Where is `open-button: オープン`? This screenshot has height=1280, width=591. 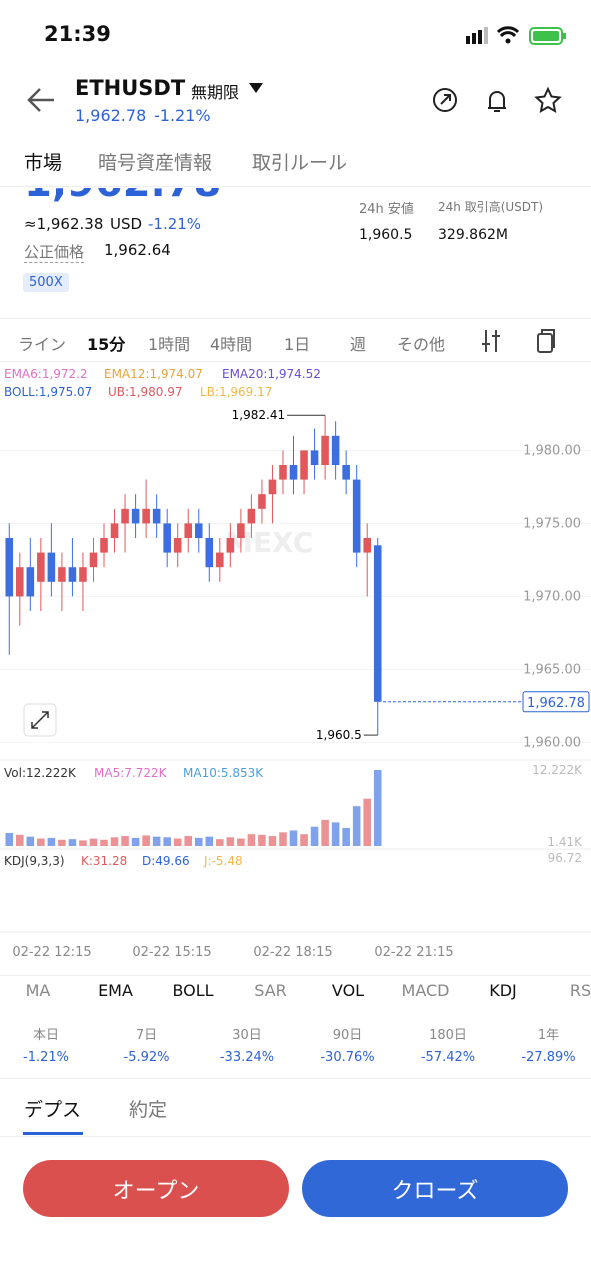 open-button: オープン is located at coordinates (156, 1188).